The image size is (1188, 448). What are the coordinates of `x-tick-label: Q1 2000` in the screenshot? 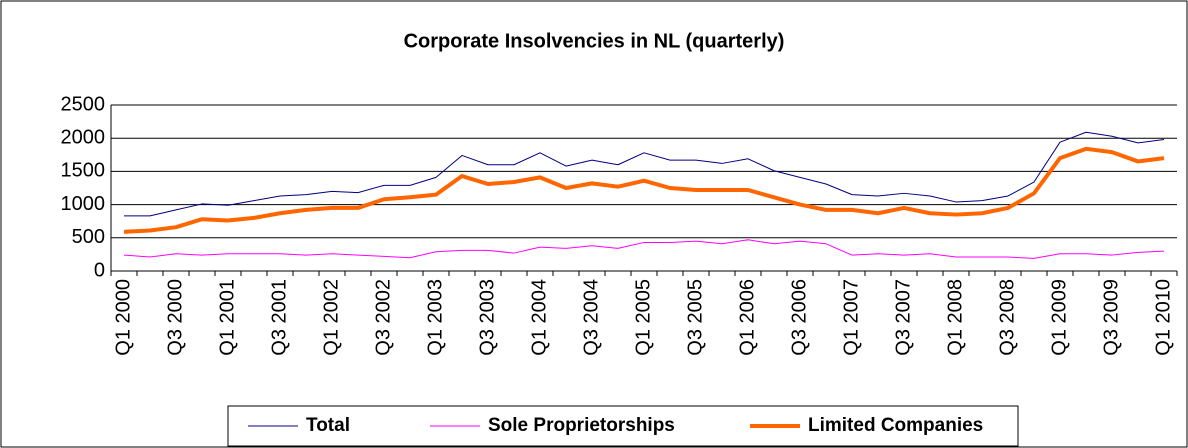 It's located at (123, 317).